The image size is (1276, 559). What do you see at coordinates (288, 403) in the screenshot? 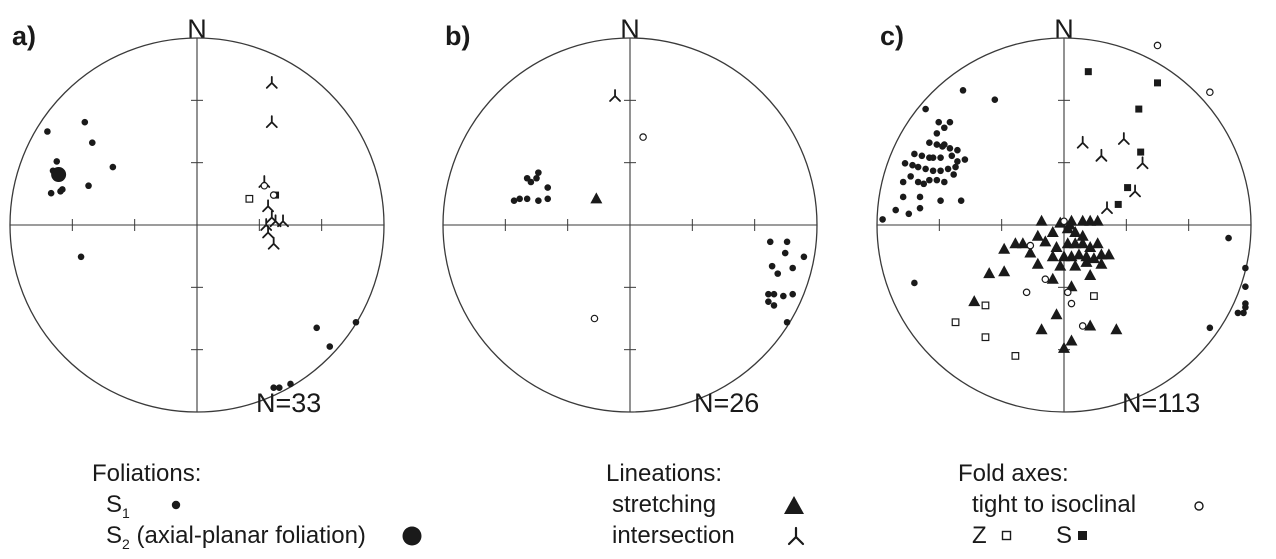
I see `panel-a-n-count: N=33` at bounding box center [288, 403].